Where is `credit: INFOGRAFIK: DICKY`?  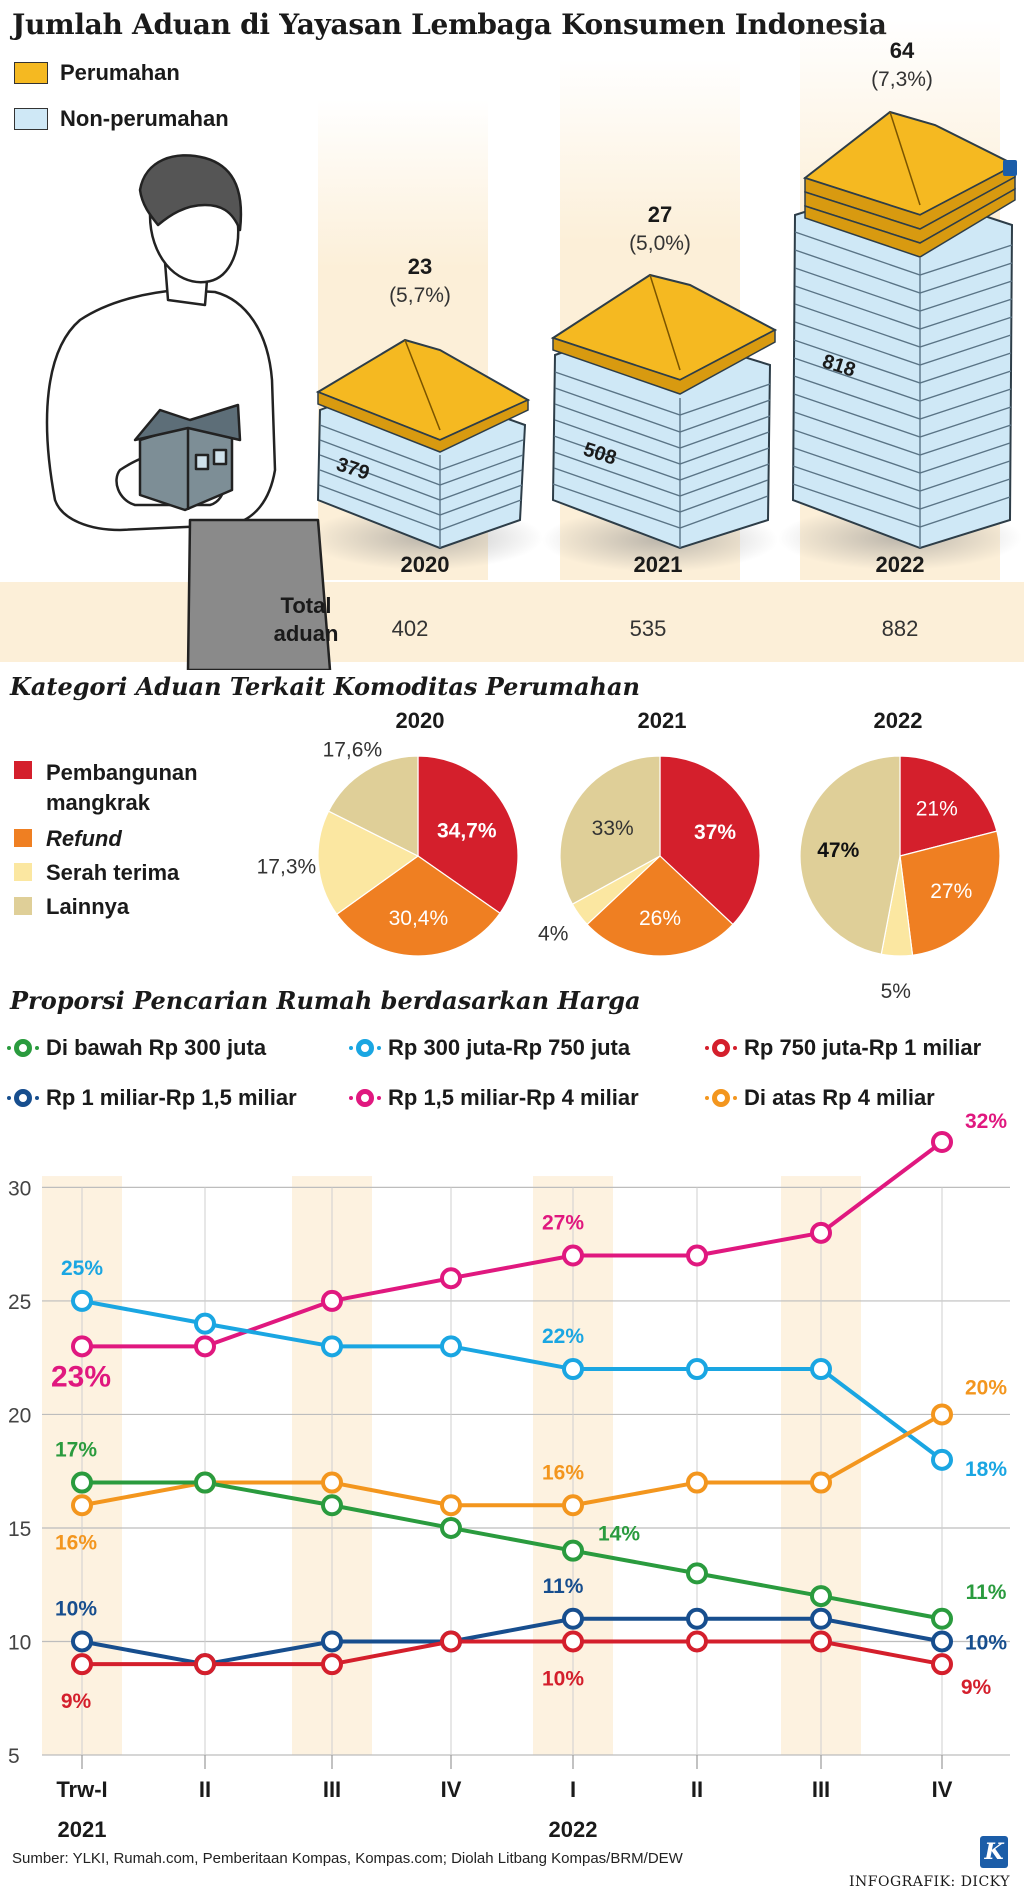
credit: INFOGRAFIK: DICKY is located at coordinates (929, 1882).